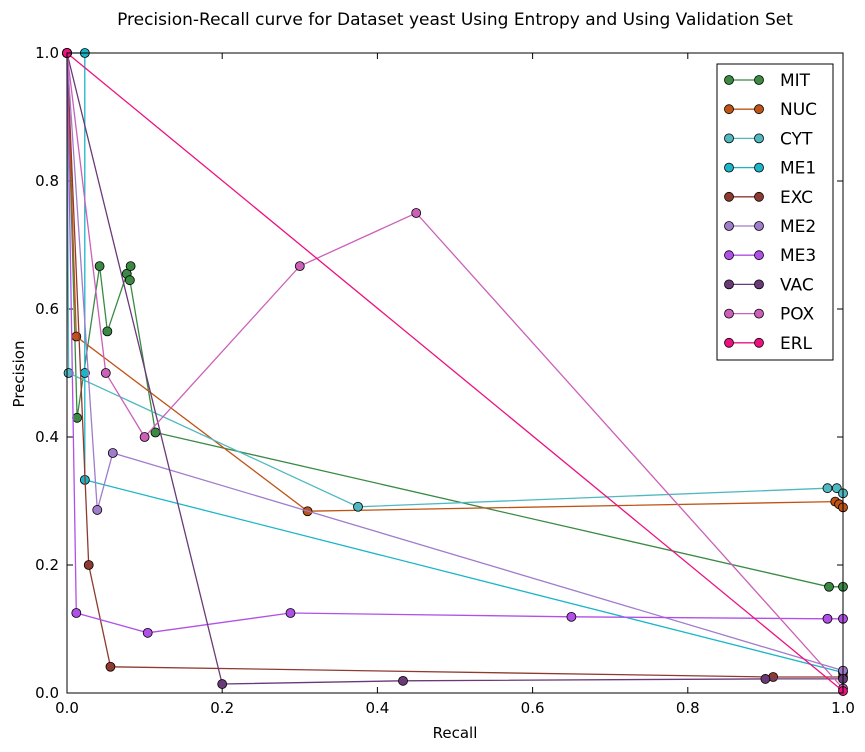  I want to click on legend-box, so click(775, 212).